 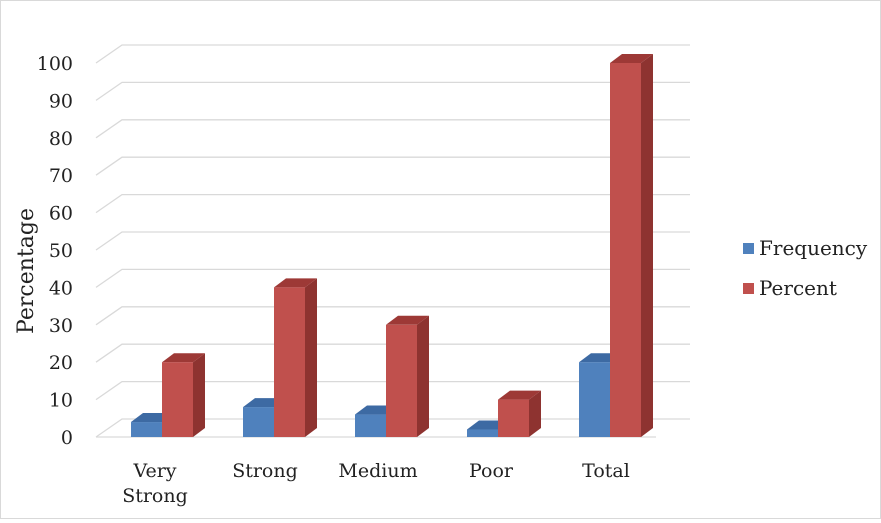 I want to click on legend-item-frequency: Frequency, so click(x=805, y=248).